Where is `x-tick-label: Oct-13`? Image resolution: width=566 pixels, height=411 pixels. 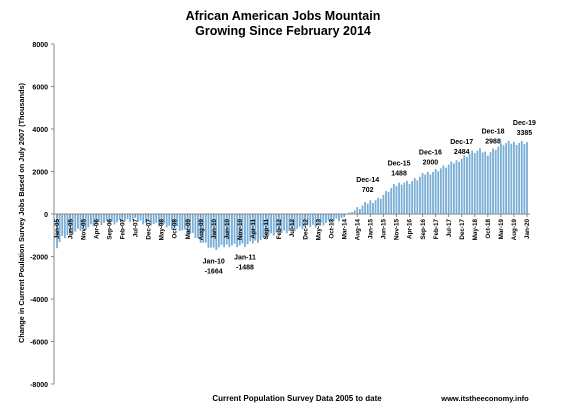
x-tick-label: Oct-13 is located at coordinates (331, 229).